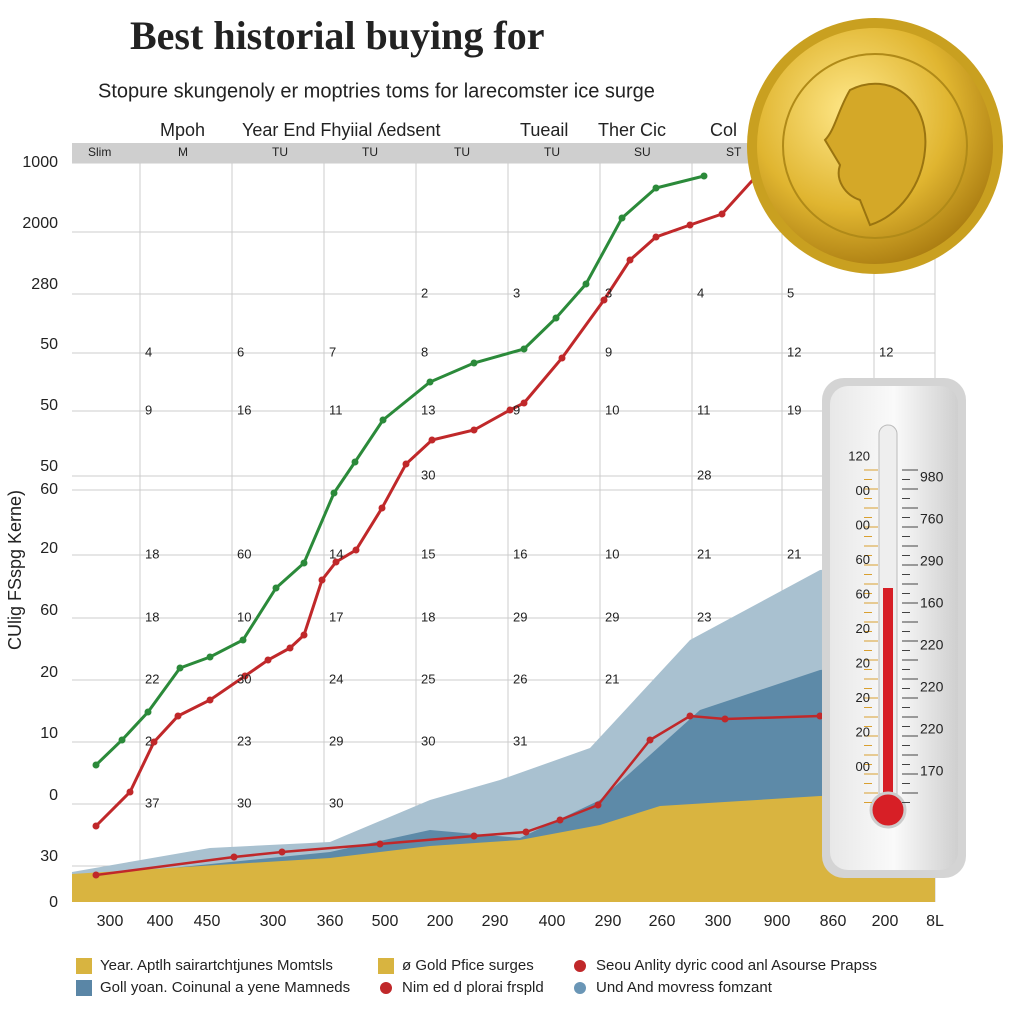 The image size is (1024, 1024). What do you see at coordinates (932, 477) in the screenshot?
I see `thermo-label: 980` at bounding box center [932, 477].